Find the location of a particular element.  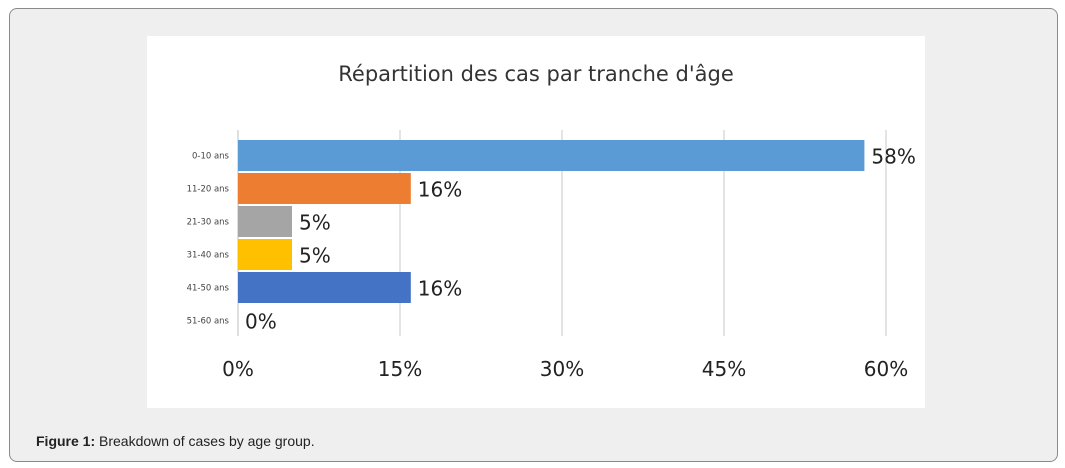

x-tick-label: 0% is located at coordinates (238, 369).